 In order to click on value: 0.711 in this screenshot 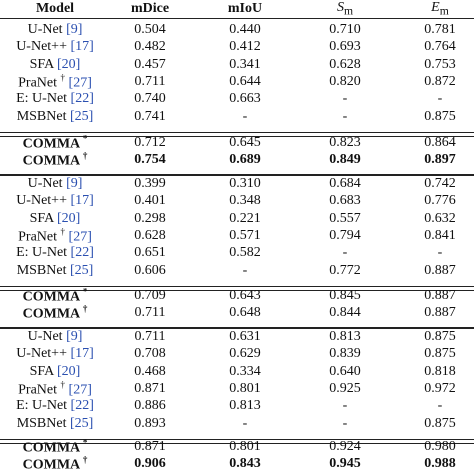, I will do `click(150, 313)`.